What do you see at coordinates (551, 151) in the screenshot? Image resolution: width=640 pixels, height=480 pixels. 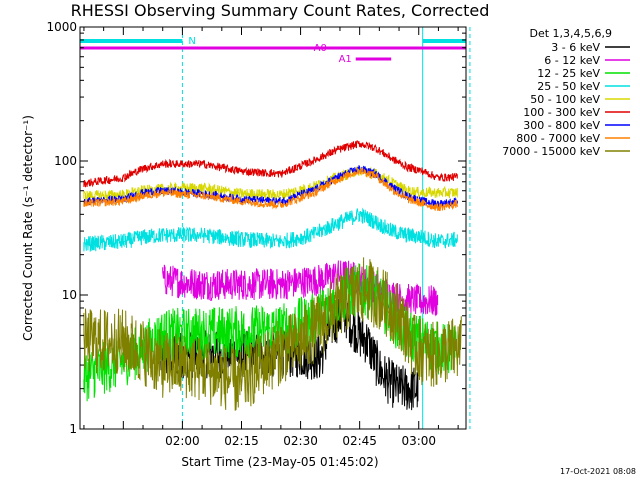 I see `legend-item-label: 7000 - 15000 keV` at bounding box center [551, 151].